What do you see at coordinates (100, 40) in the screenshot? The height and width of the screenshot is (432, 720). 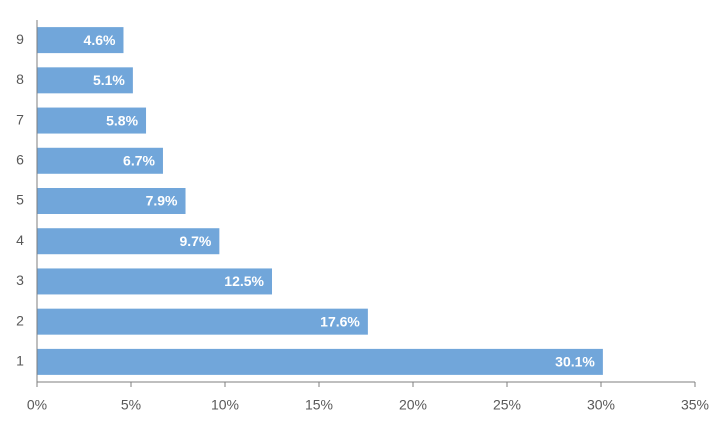 I see `value-label: 4.6%` at bounding box center [100, 40].